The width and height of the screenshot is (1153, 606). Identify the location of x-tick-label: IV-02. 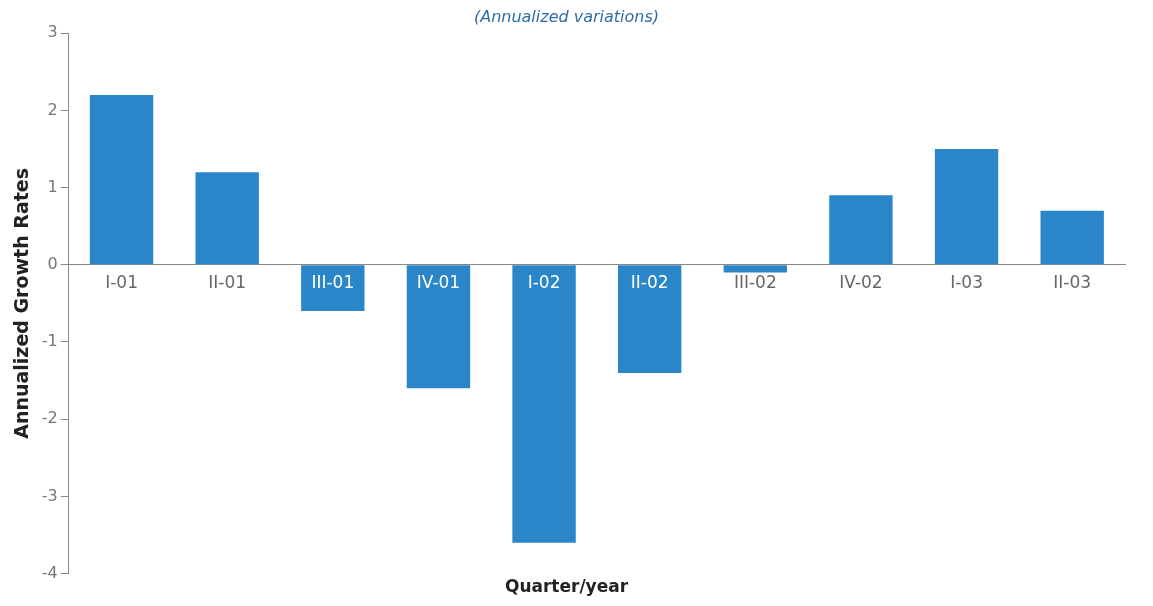
(861, 281).